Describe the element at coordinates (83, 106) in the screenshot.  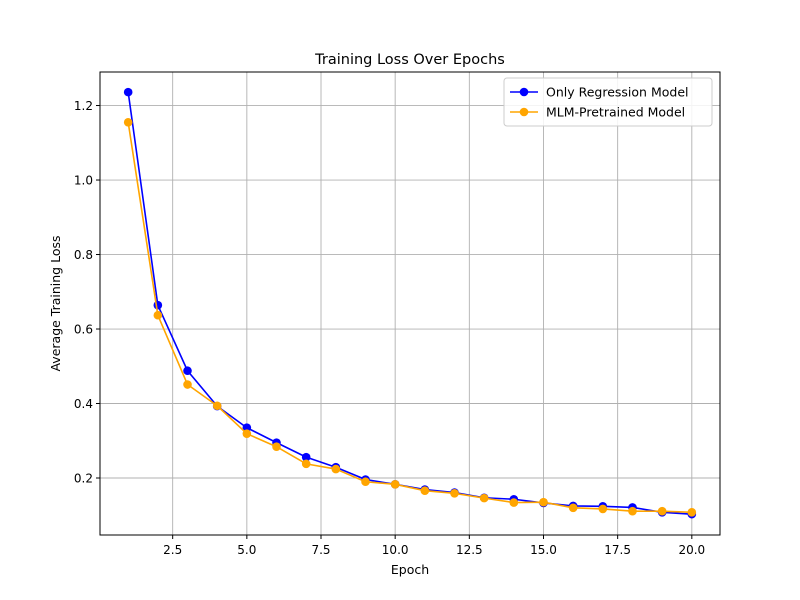
I see `y-tick-label: 1.2` at that location.